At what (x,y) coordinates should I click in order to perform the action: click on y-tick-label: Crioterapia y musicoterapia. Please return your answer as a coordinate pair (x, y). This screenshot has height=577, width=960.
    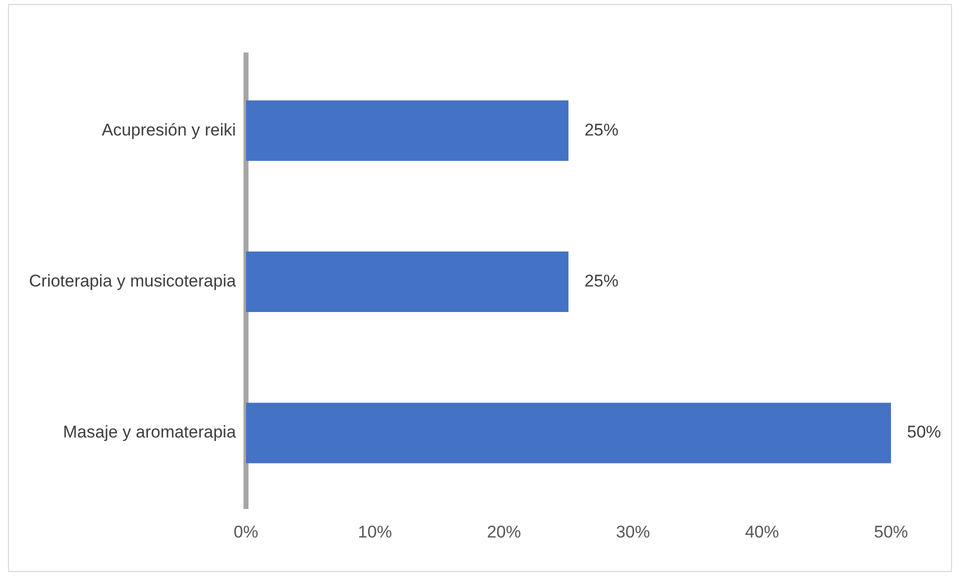
    Looking at the image, I should click on (132, 280).